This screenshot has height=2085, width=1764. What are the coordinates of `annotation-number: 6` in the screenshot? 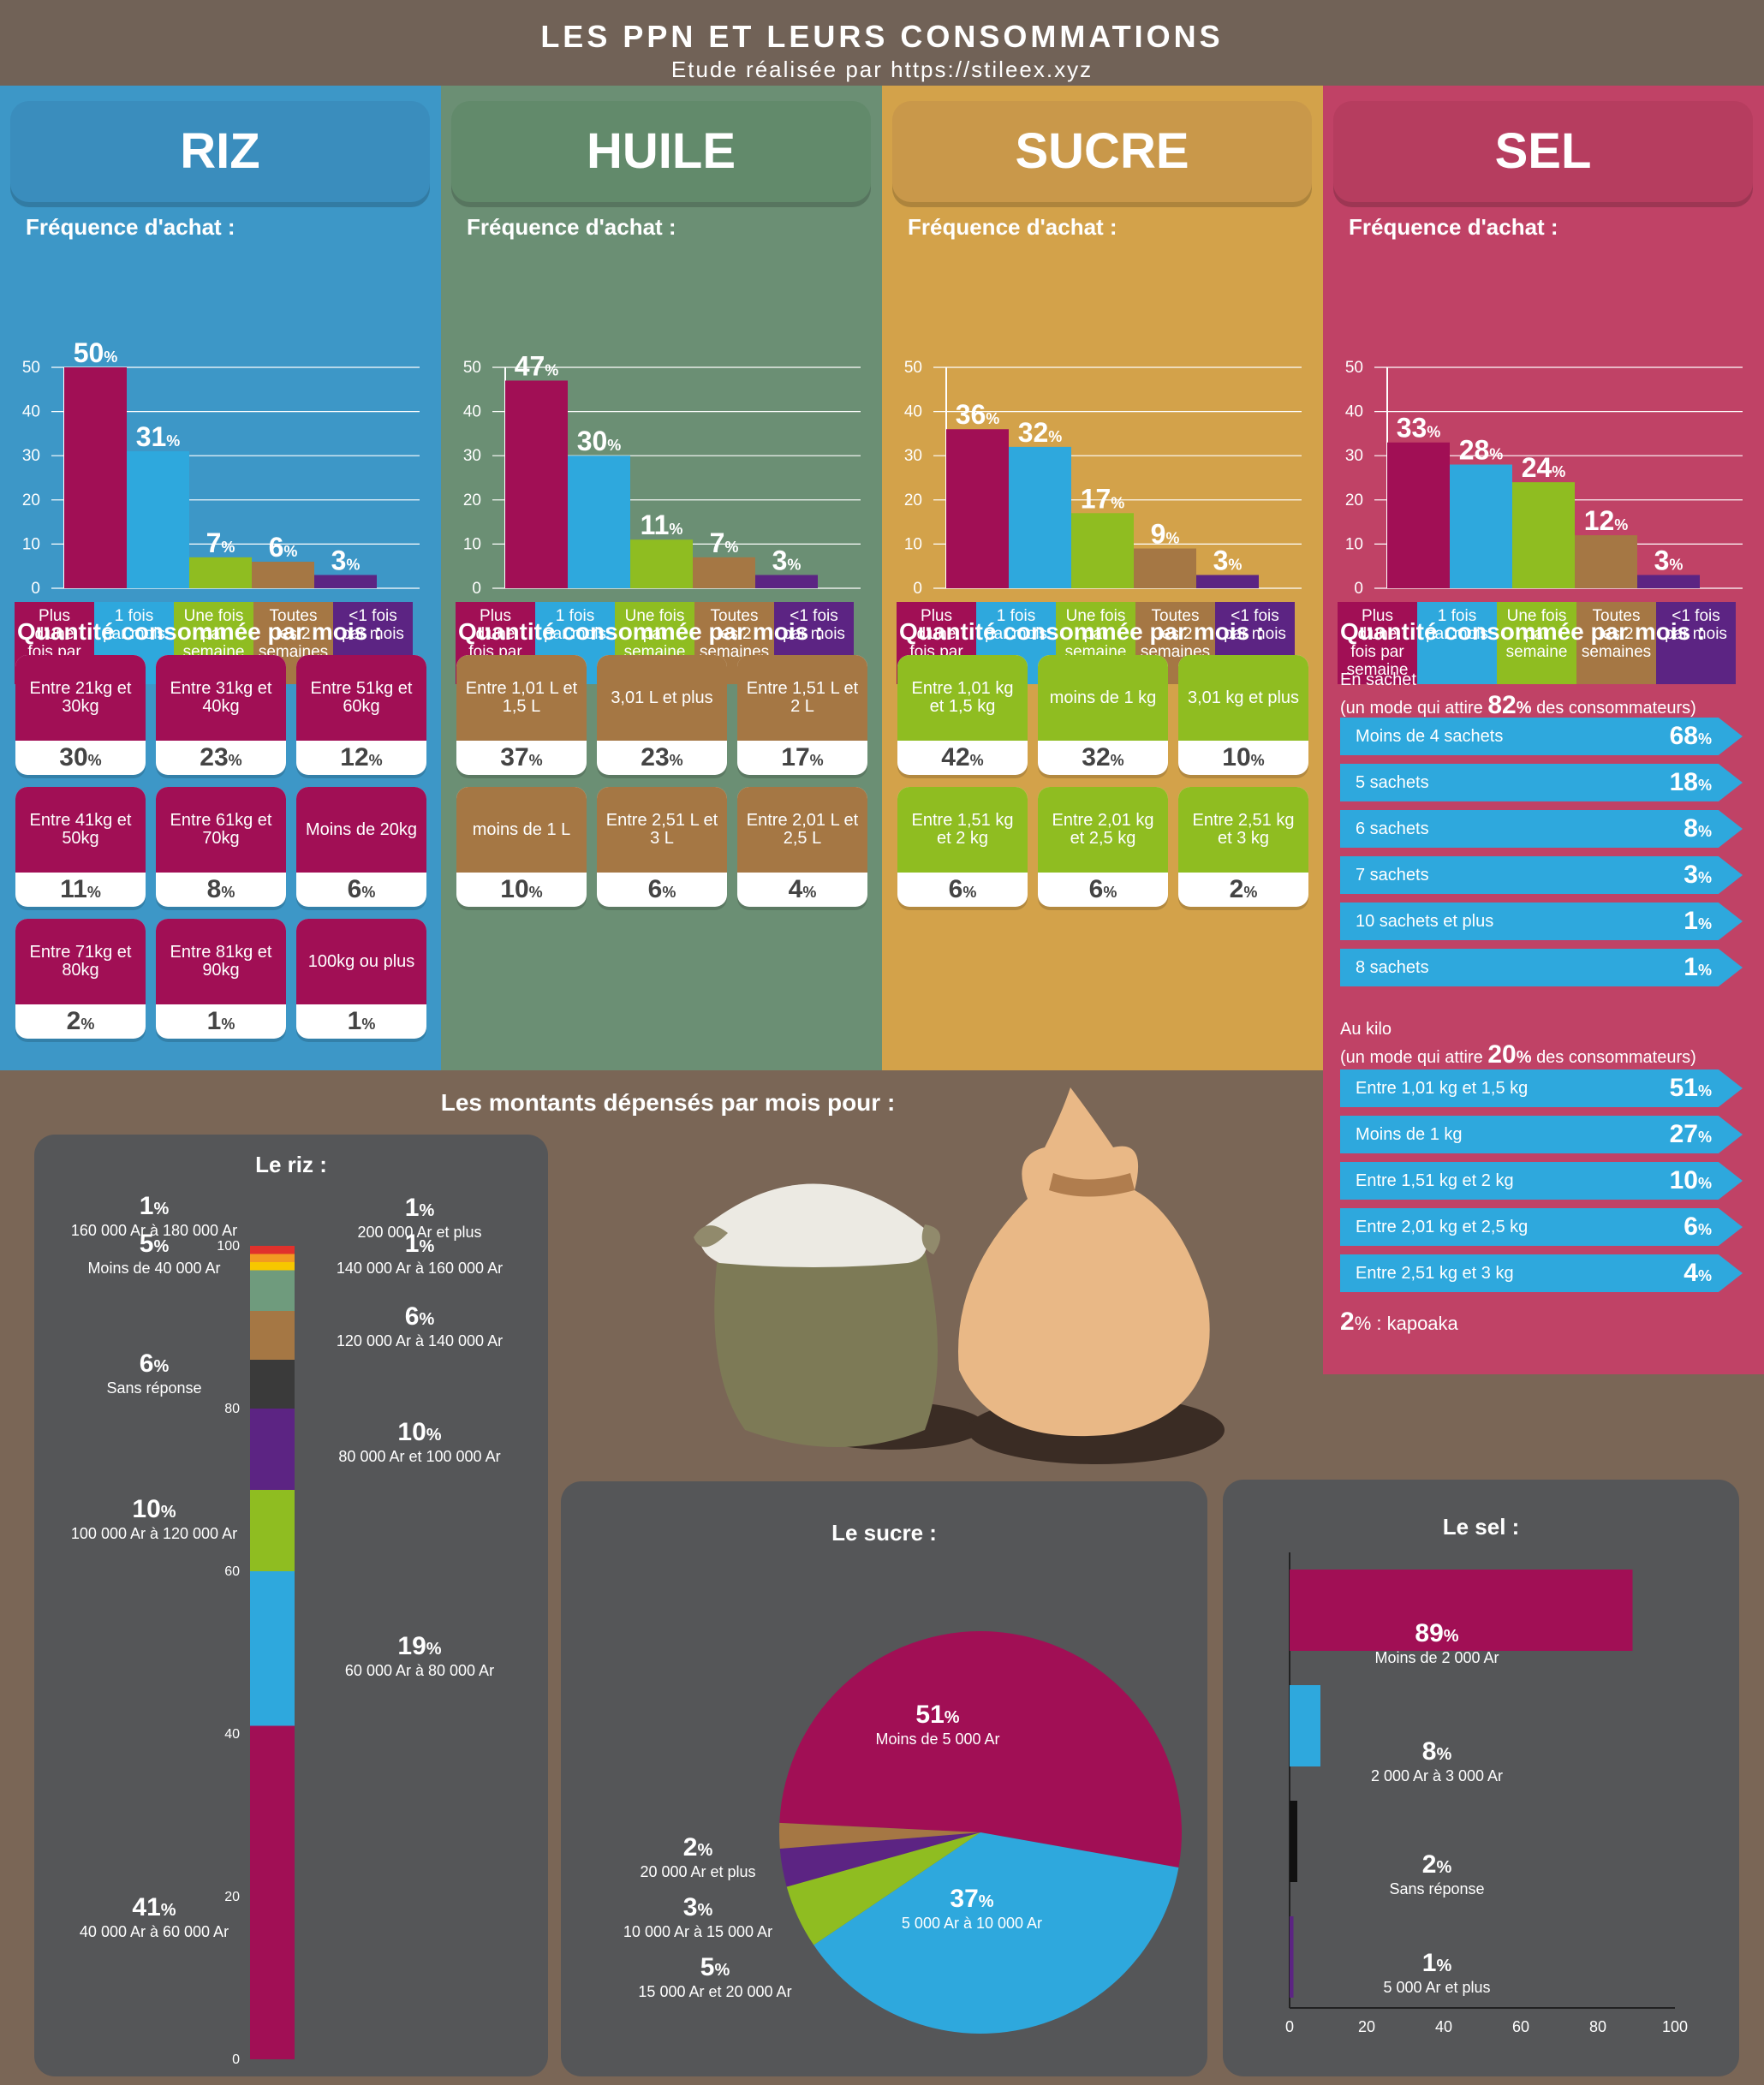 It's located at (412, 1316).